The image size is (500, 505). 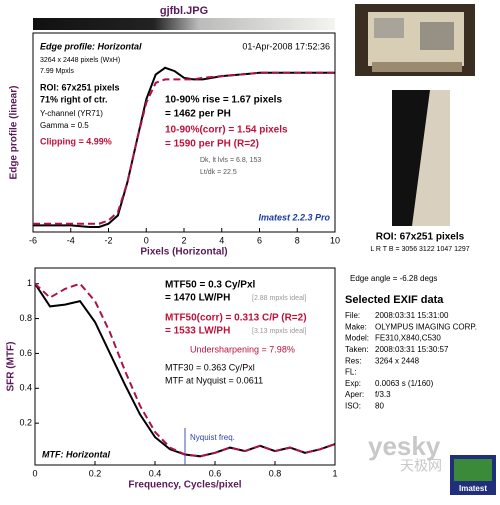 What do you see at coordinates (357, 338) in the screenshot?
I see `exif-label: Model:` at bounding box center [357, 338].